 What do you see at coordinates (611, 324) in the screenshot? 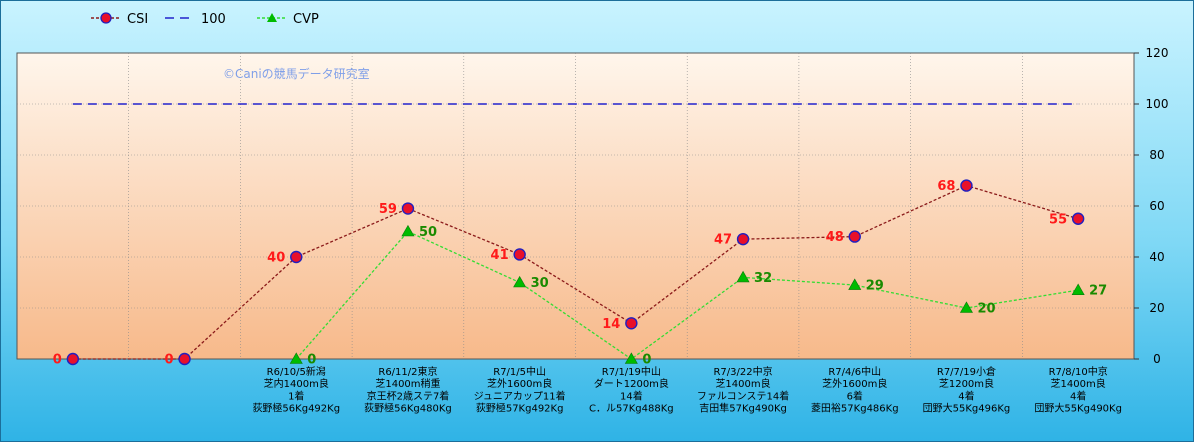
I see `csi-label: 14` at bounding box center [611, 324].